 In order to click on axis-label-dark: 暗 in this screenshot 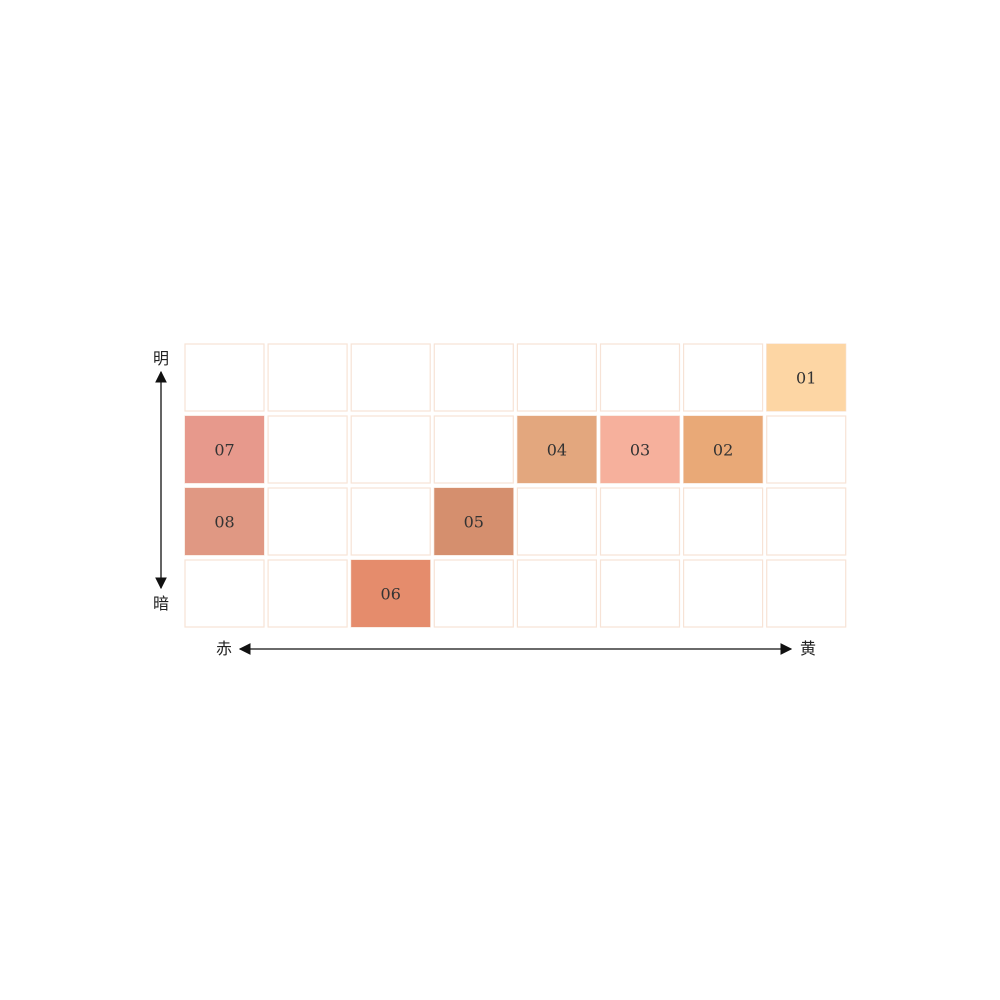, I will do `click(161, 603)`.